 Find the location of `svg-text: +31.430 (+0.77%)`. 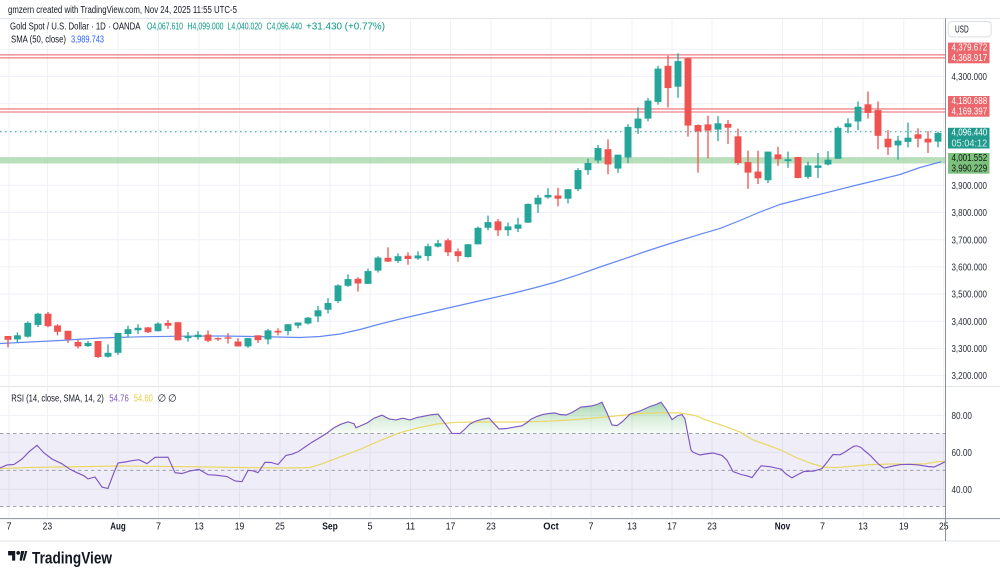

svg-text: +31.430 (+0.77%) is located at coordinates (345, 27).